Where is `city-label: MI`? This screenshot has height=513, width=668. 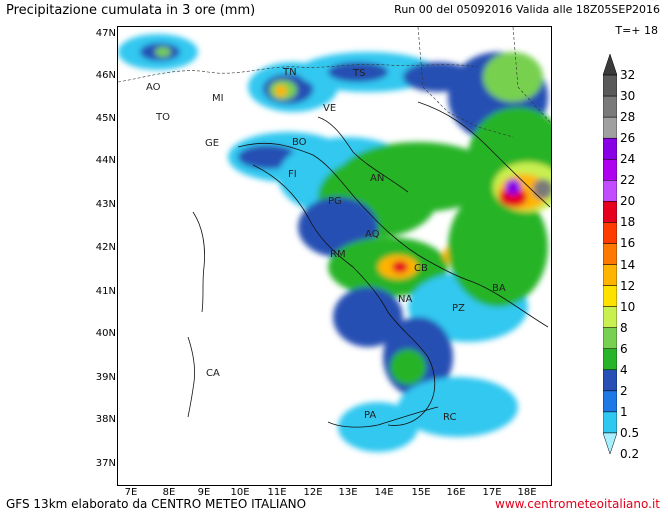
city-label: MI is located at coordinates (218, 98).